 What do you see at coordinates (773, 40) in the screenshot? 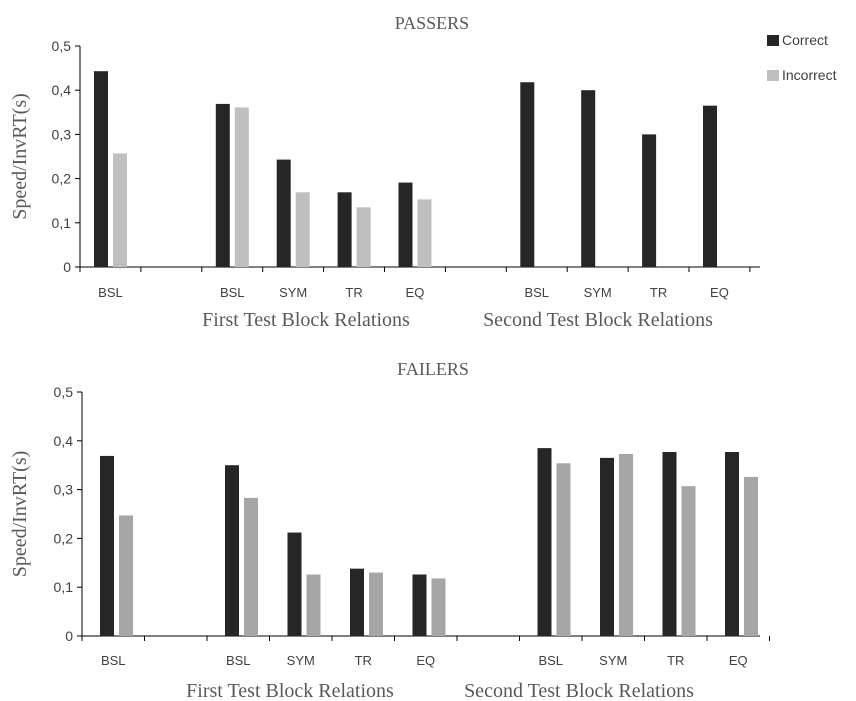
I see `legend-swatch-correct` at bounding box center [773, 40].